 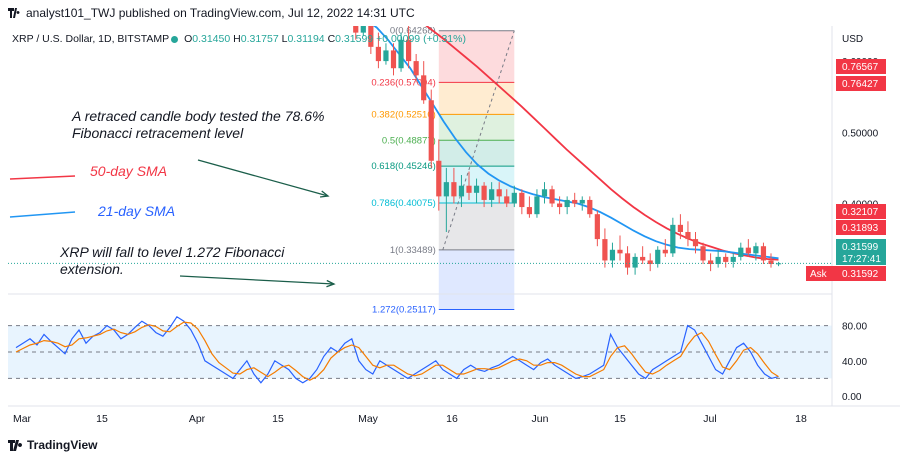 I want to click on fib-label: 0.618(0.45246), so click(x=403, y=166).